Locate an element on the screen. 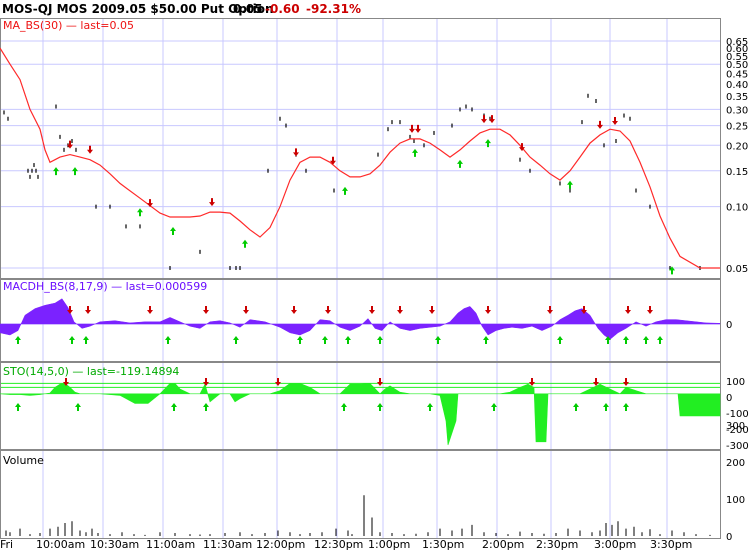  price-tick-label: 0.60 is located at coordinates (737, 49).